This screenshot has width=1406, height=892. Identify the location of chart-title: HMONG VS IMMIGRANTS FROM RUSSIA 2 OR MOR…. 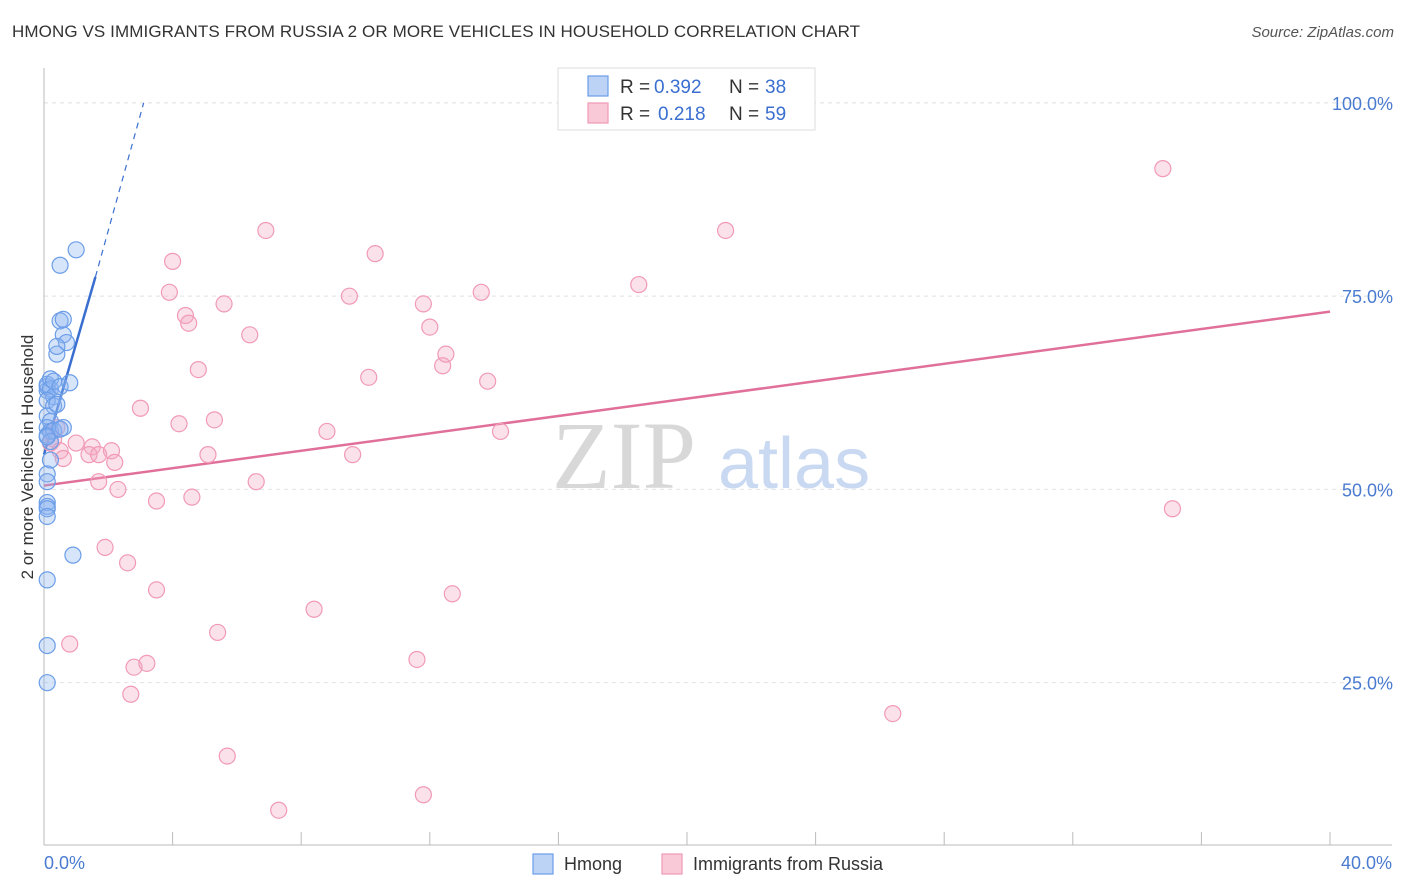
(436, 31).